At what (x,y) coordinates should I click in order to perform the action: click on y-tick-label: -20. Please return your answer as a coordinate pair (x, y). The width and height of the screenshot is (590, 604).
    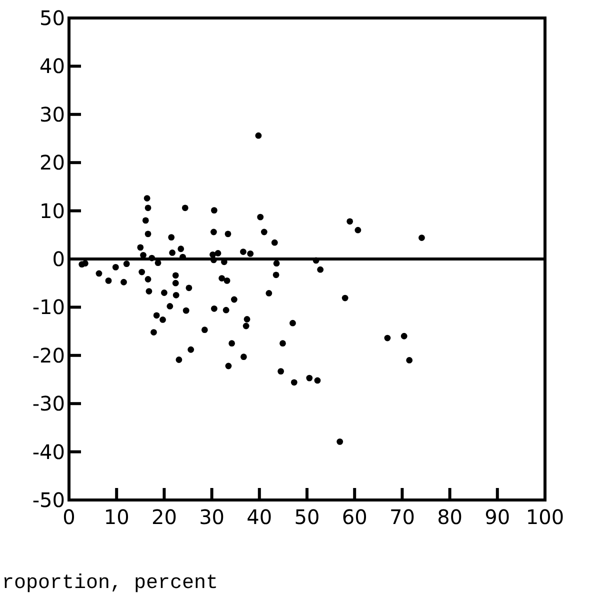
    Looking at the image, I should click on (48, 355).